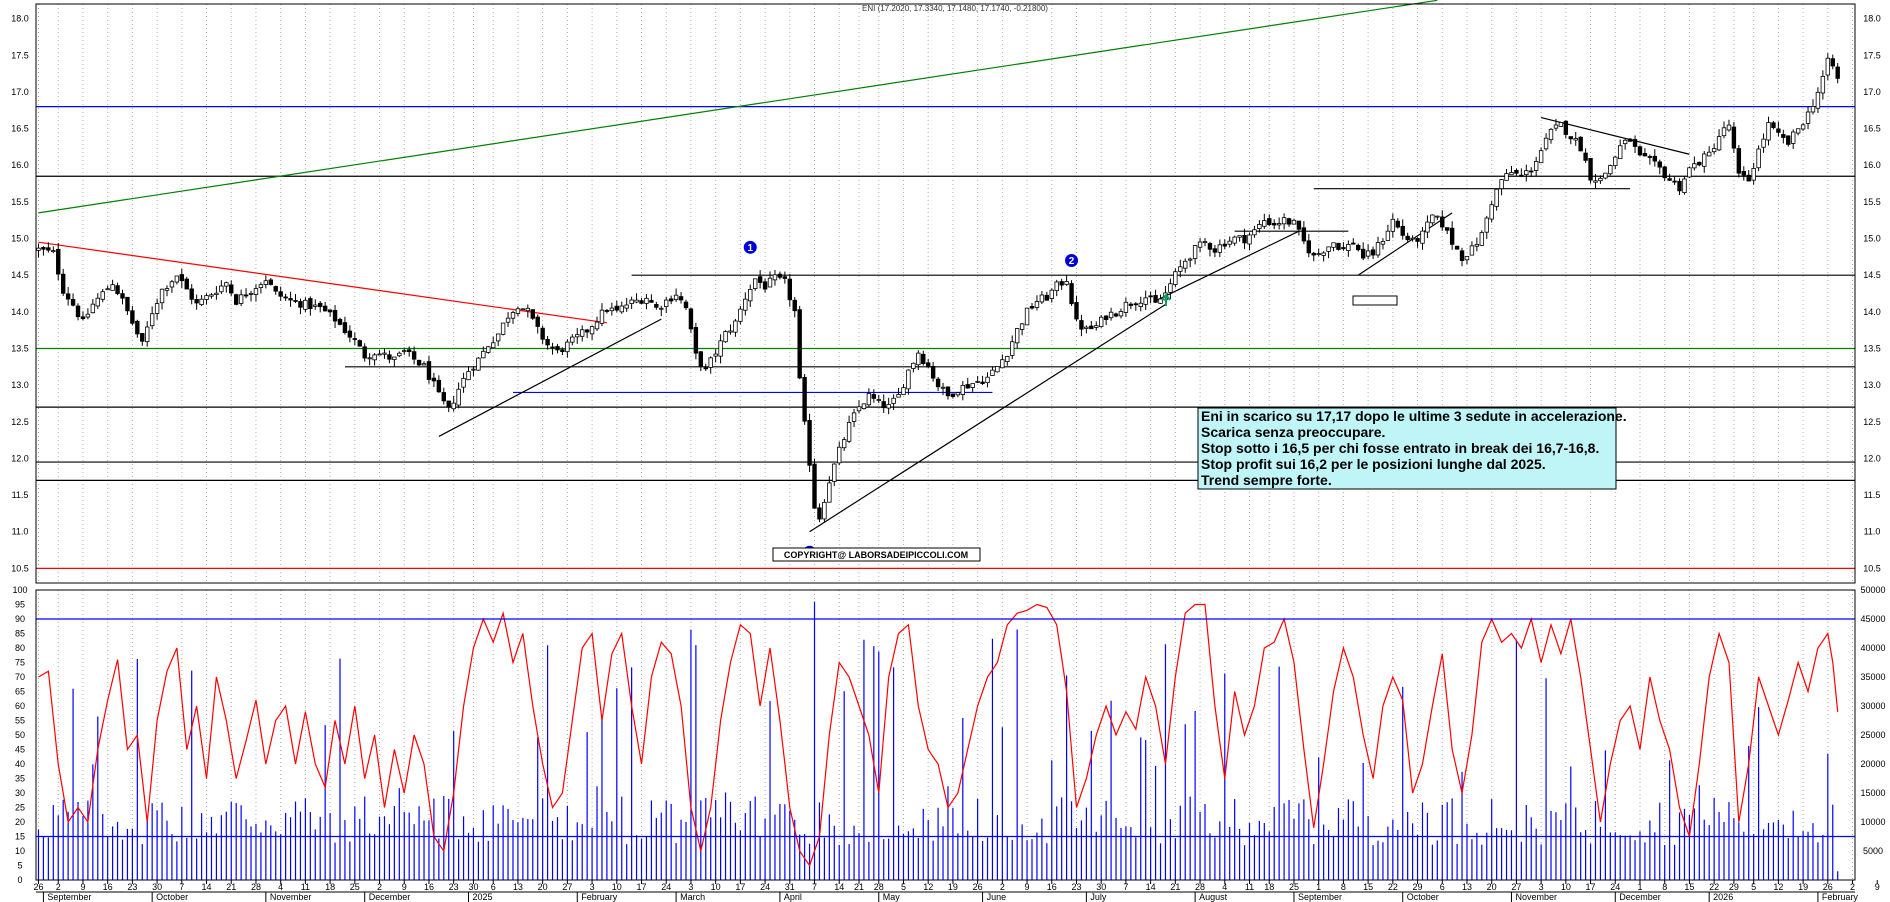  I want to click on oscillator-tick: 60, so click(20, 706).